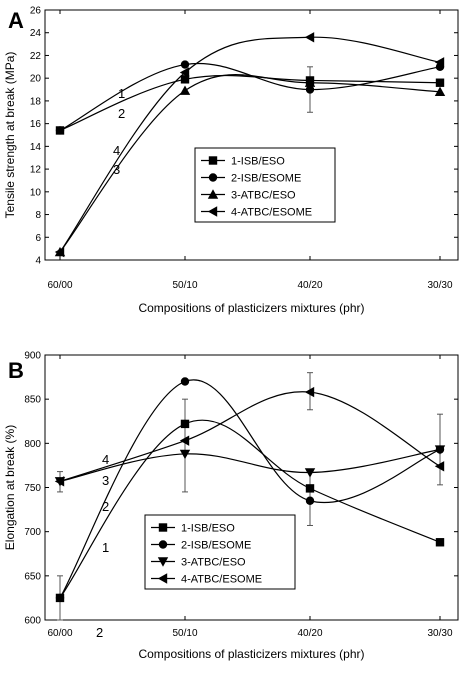 The image size is (474, 685). What do you see at coordinates (38, 261) in the screenshot?
I see `y-tick-label: 4` at bounding box center [38, 261].